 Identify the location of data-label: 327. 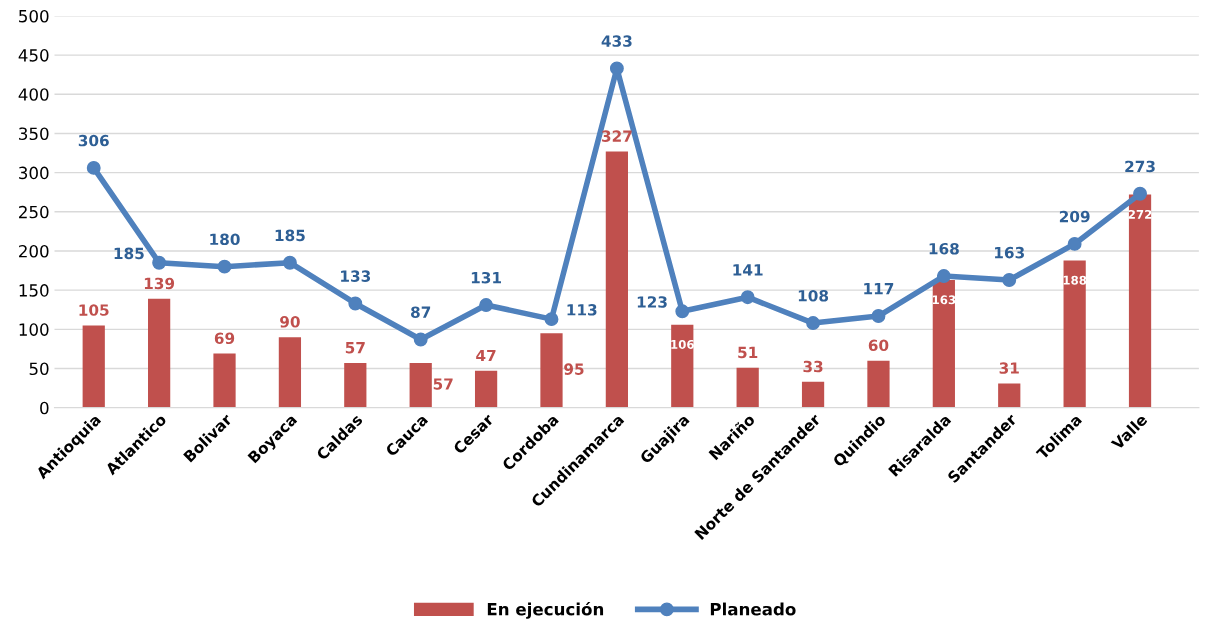
(616, 136).